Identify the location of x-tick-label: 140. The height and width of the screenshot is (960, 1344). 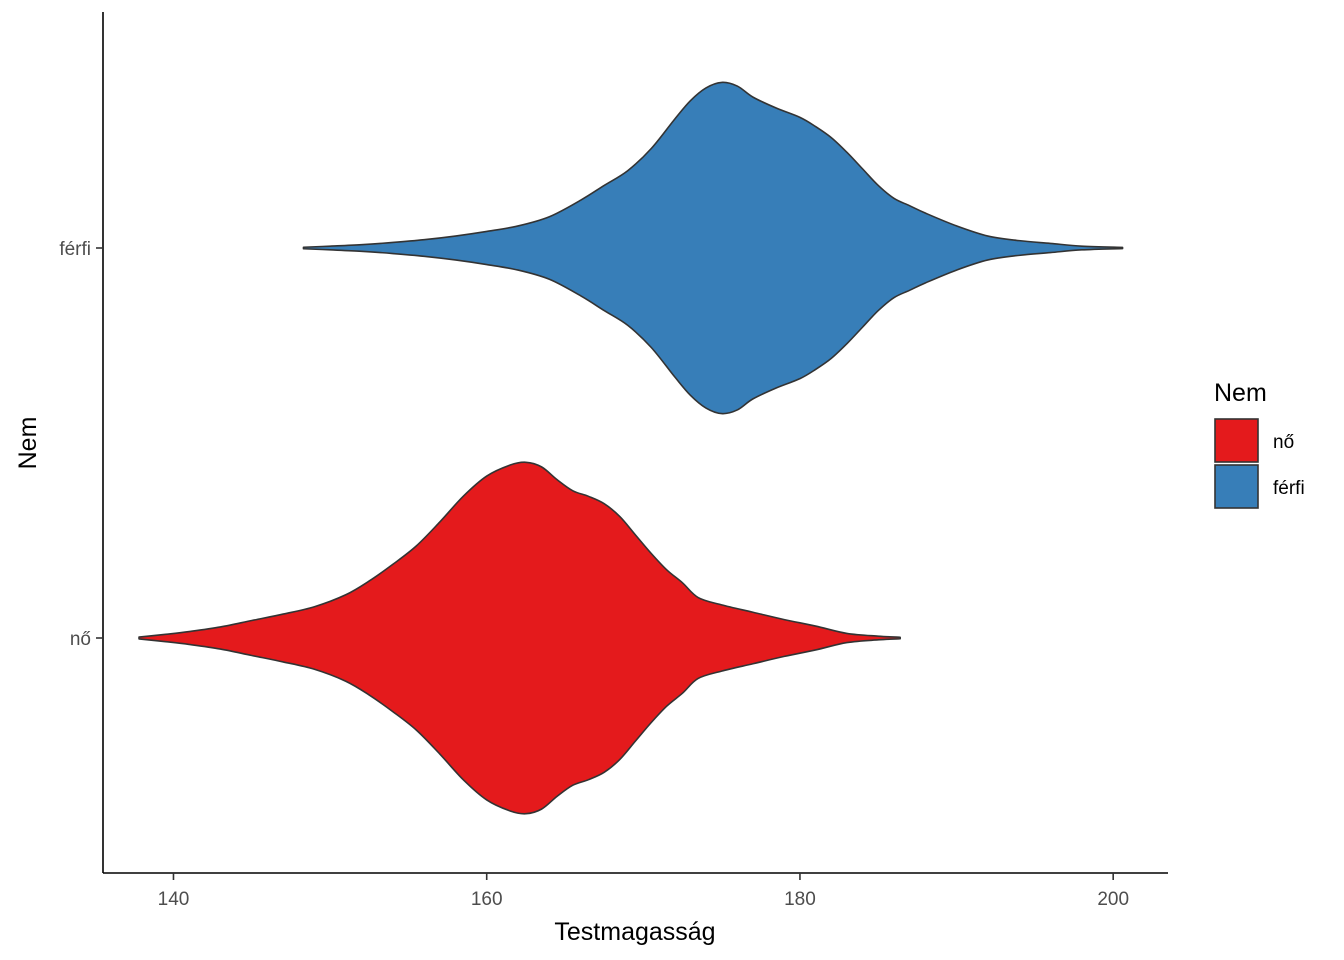
(174, 899).